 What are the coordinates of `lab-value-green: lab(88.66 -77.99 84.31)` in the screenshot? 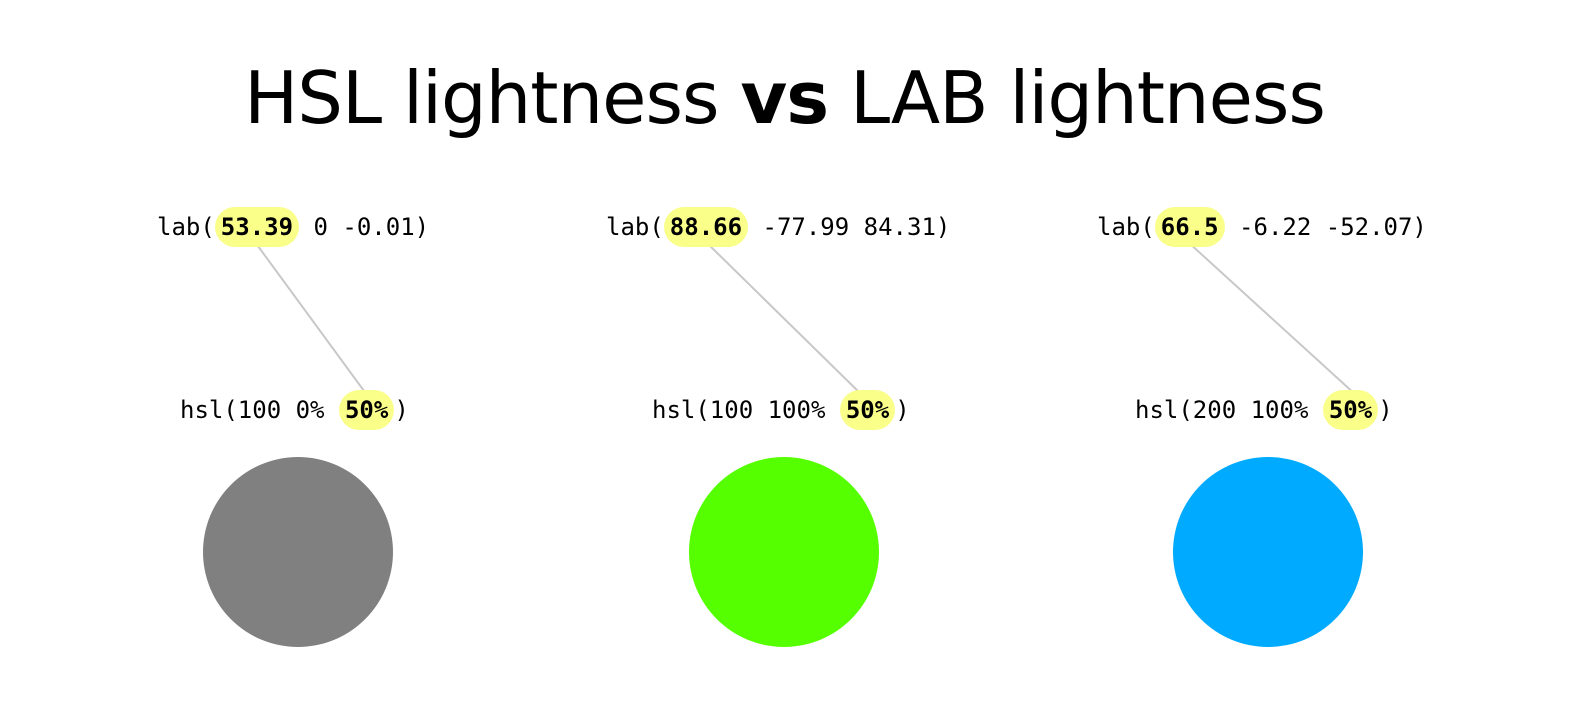 It's located at (778, 227).